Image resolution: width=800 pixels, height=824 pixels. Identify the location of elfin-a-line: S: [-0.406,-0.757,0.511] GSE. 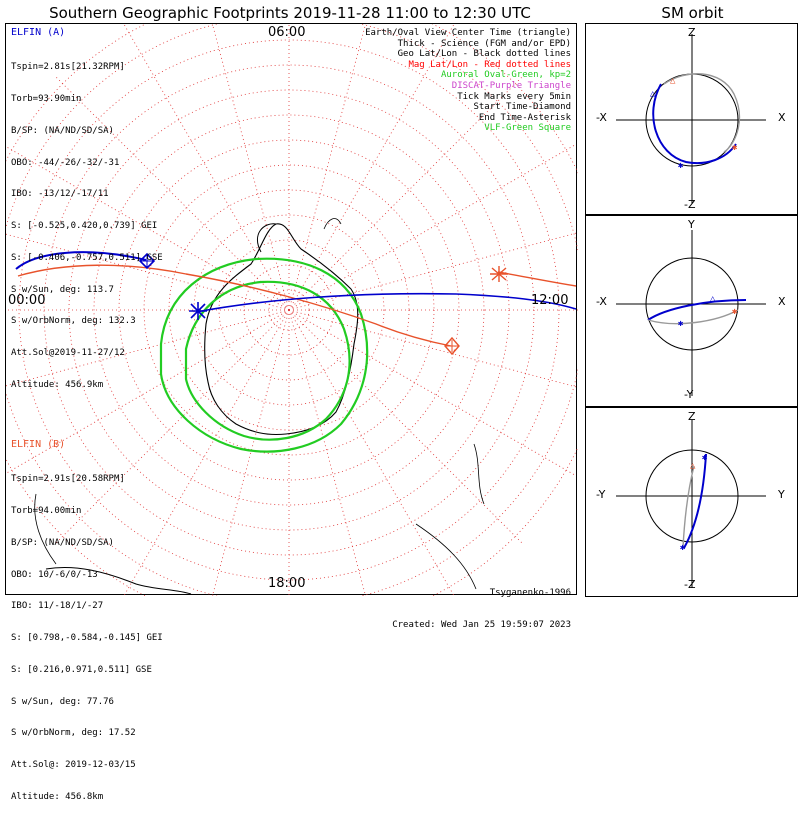
(87, 257).